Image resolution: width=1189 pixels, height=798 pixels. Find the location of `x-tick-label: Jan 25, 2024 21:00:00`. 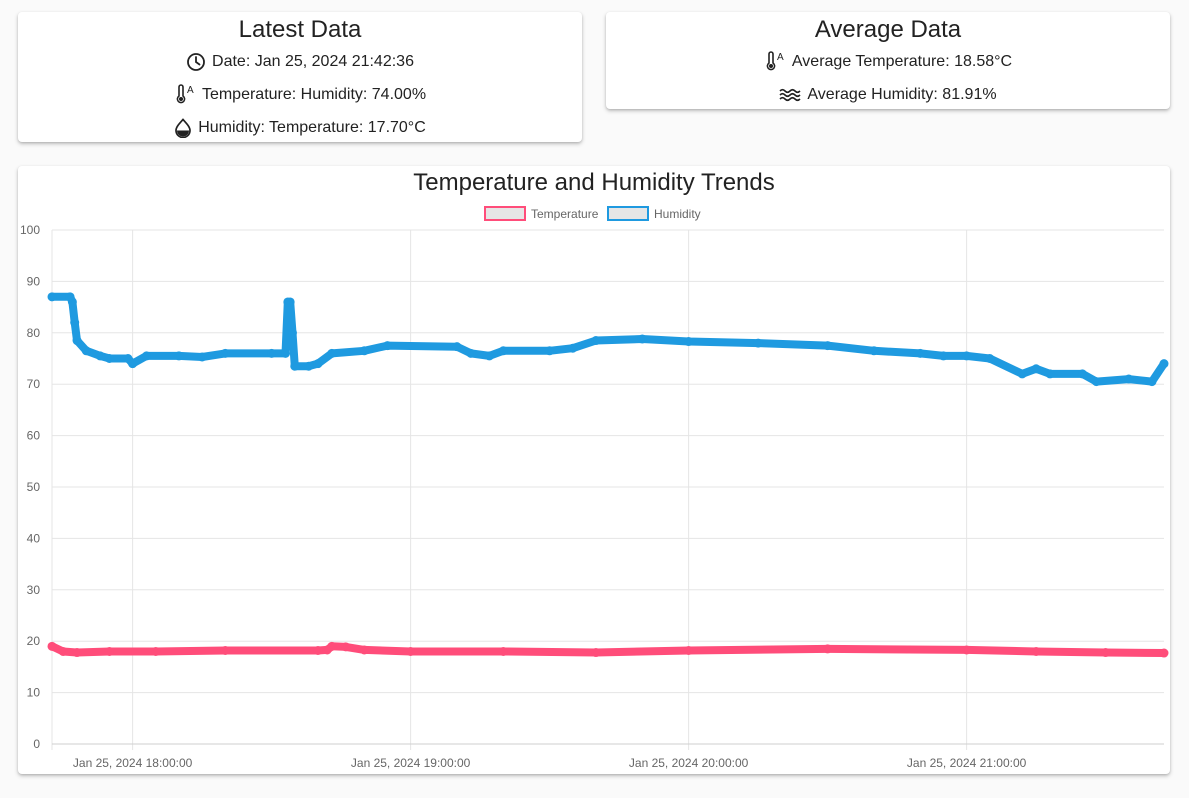

x-tick-label: Jan 25, 2024 21:00:00 is located at coordinates (967, 763).